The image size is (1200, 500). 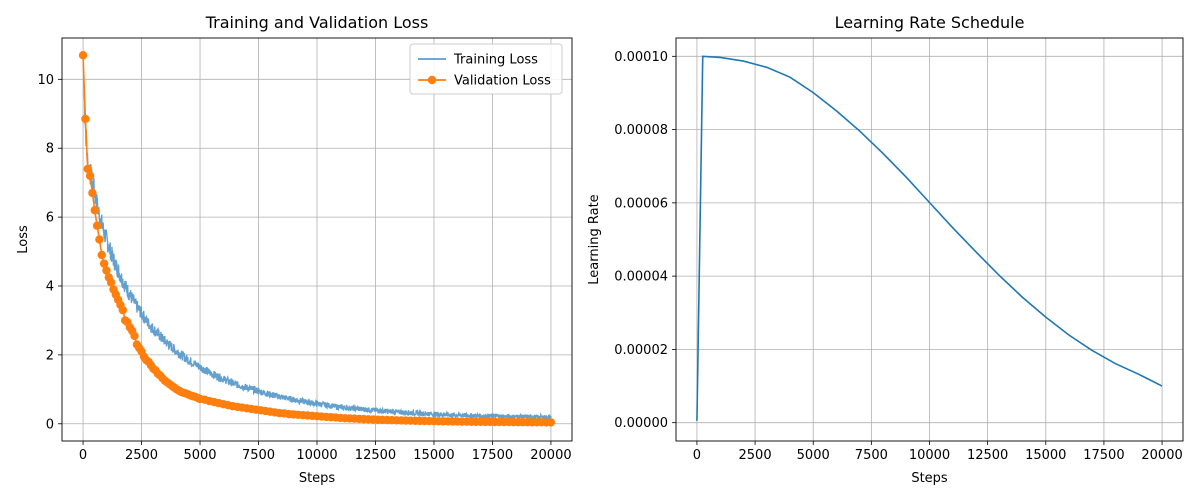 I want to click on legend-marker, so click(x=432, y=80).